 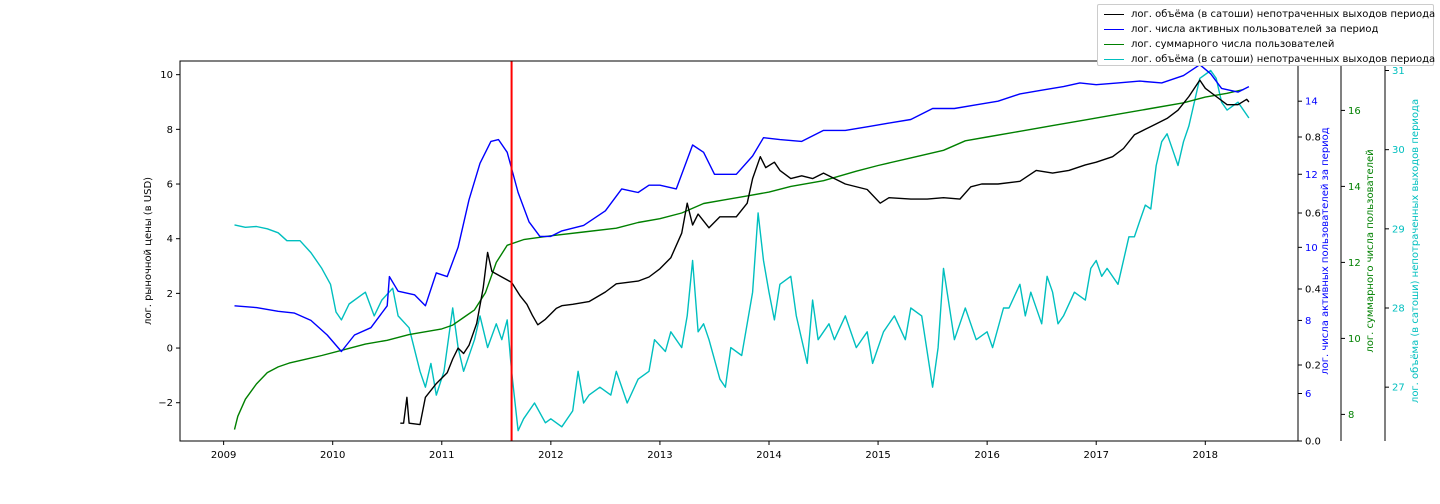 What do you see at coordinates (1398, 229) in the screenshot?
I see `y-tick-label-right_cyan: 29` at bounding box center [1398, 229].